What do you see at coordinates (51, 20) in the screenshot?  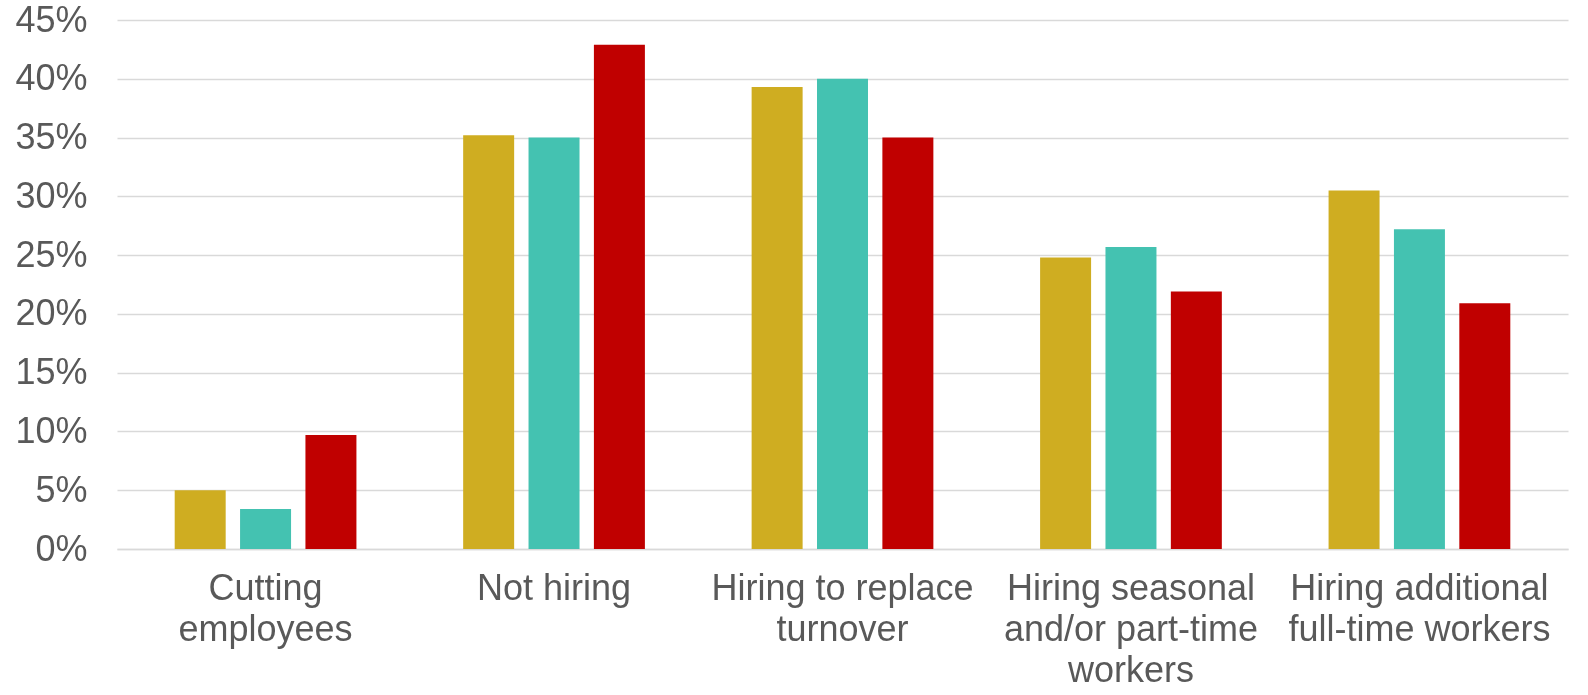 I see `y-tick-label: 45%` at bounding box center [51, 20].